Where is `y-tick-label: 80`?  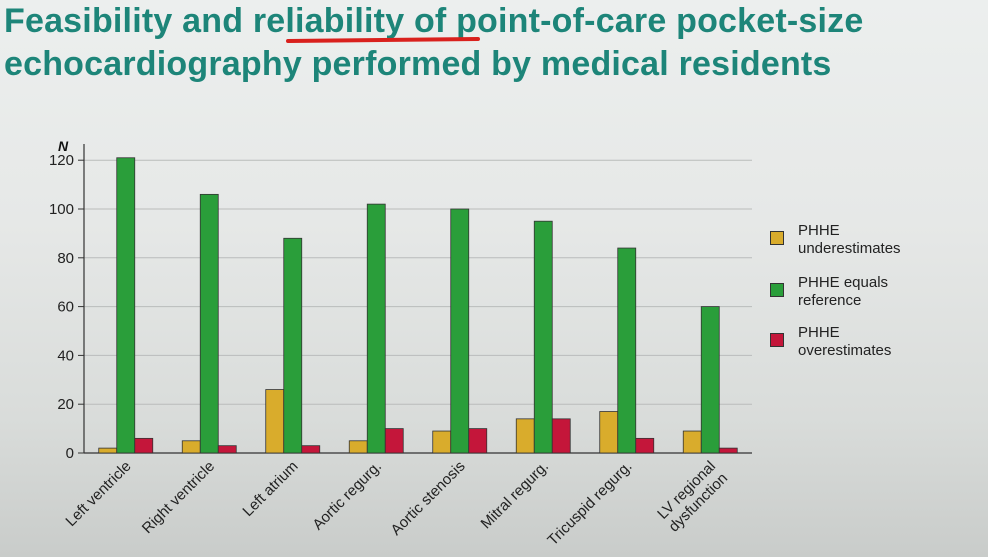 y-tick-label: 80 is located at coordinates (65, 258).